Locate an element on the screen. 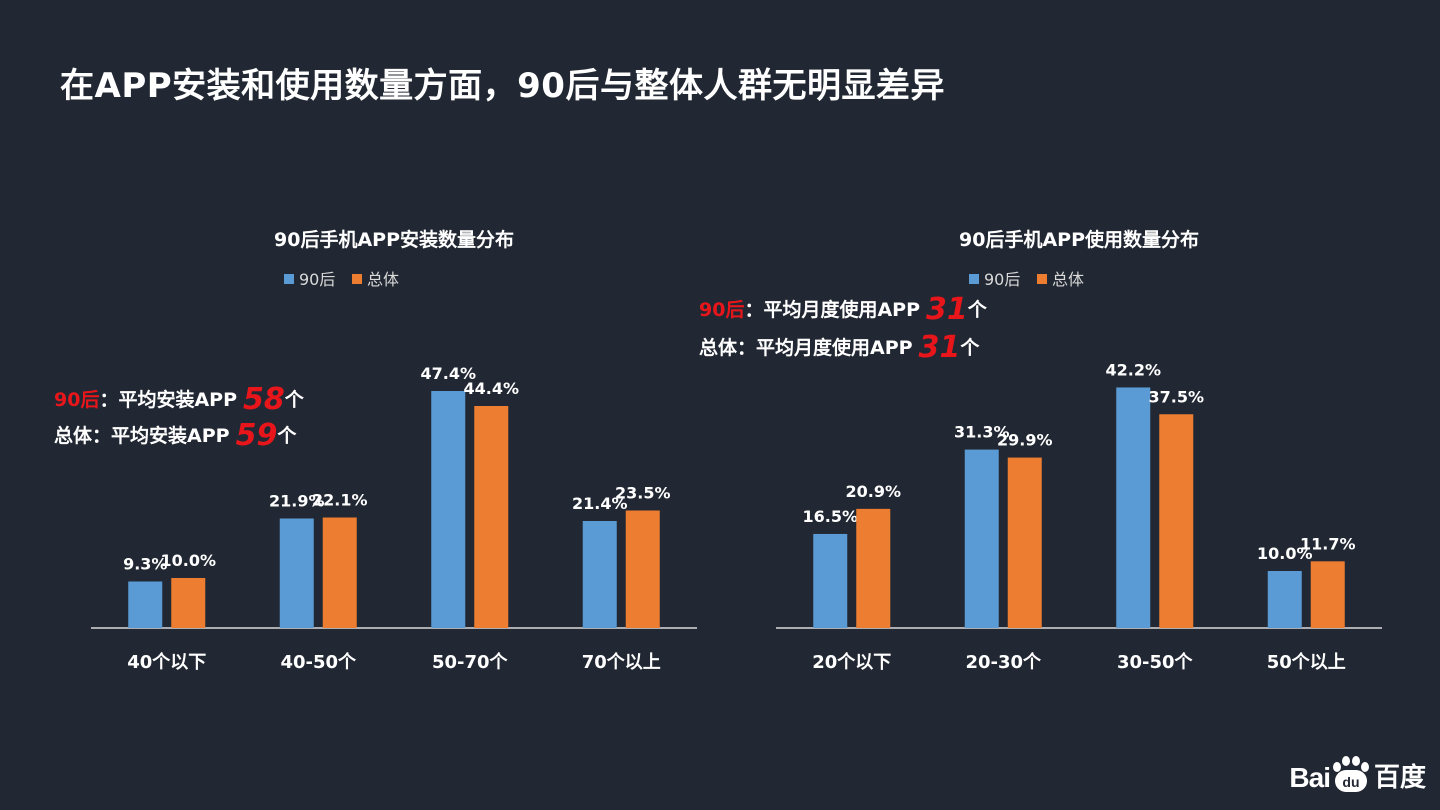 The height and width of the screenshot is (810, 1440). data-label: 22.1% is located at coordinates (340, 500).